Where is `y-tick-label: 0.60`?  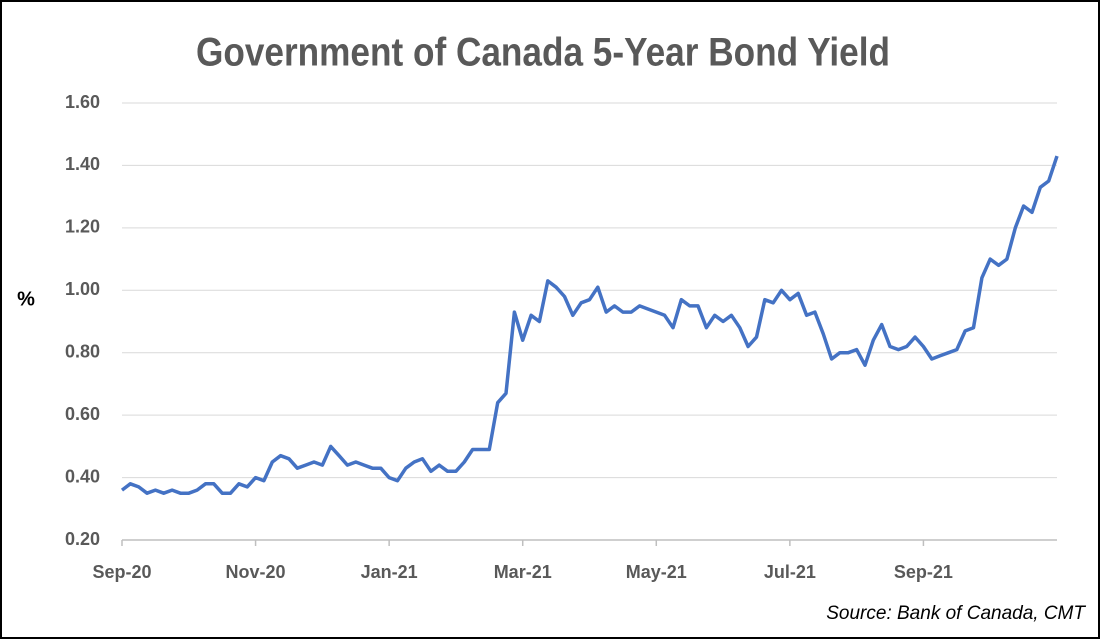 y-tick-label: 0.60 is located at coordinates (82, 414).